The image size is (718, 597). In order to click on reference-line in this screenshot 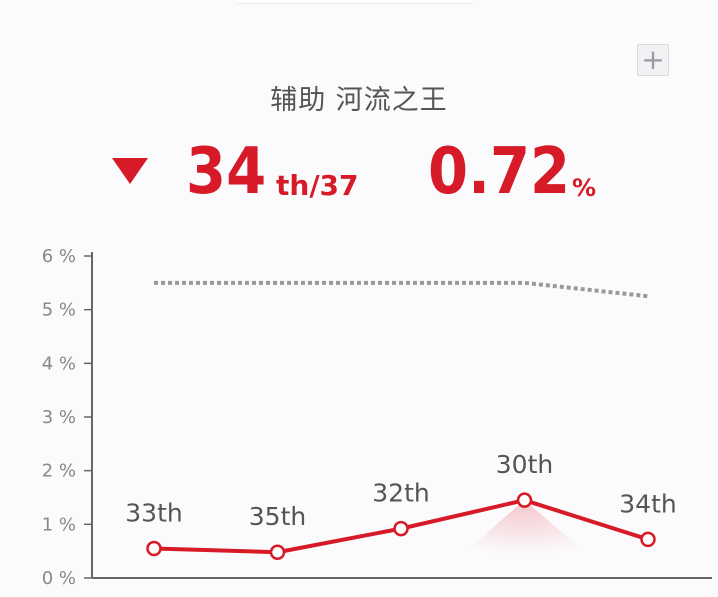, I will do `click(401, 289)`.